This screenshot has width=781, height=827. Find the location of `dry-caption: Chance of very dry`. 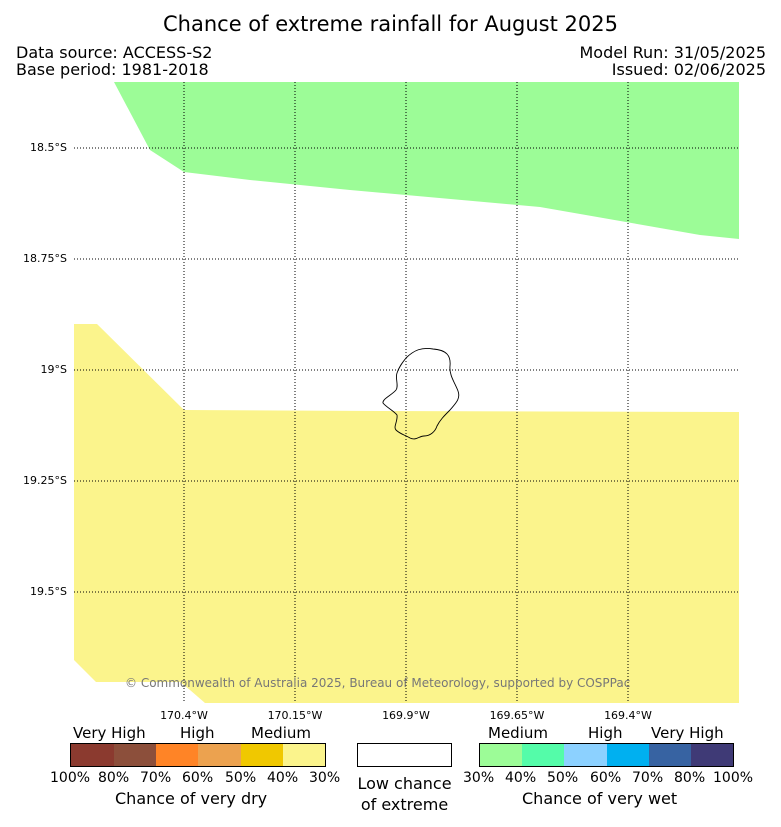

dry-caption: Chance of very dry is located at coordinates (191, 798).